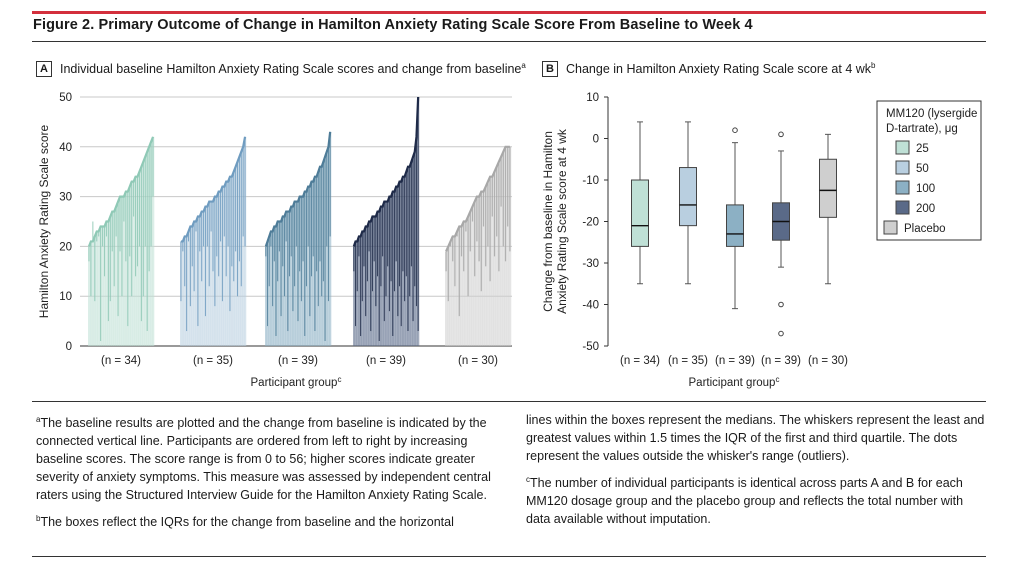 The image size is (1024, 572). What do you see at coordinates (509, 12) in the screenshot?
I see `figure-accent-bar` at bounding box center [509, 12].